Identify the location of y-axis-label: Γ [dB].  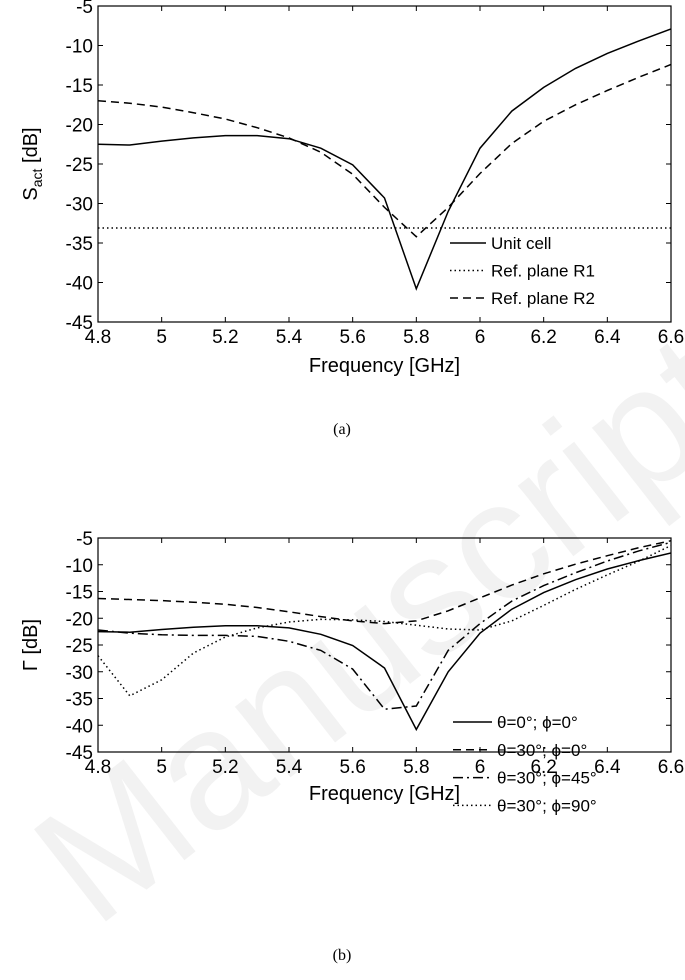
(31, 645).